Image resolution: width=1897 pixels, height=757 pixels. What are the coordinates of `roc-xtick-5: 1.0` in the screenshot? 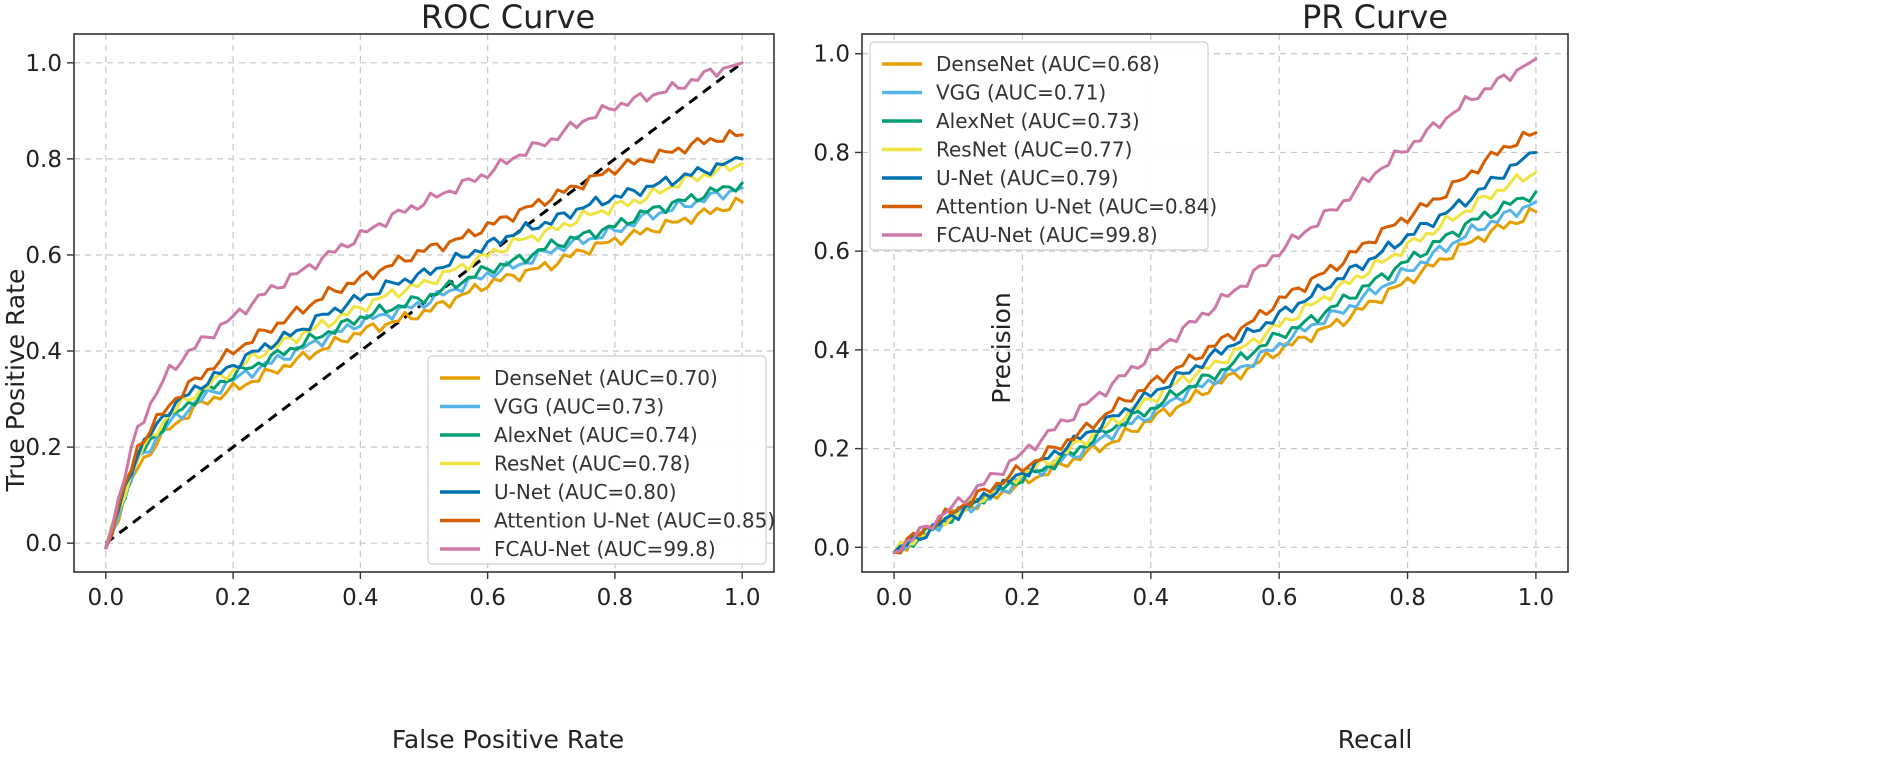 It's located at (742, 598).